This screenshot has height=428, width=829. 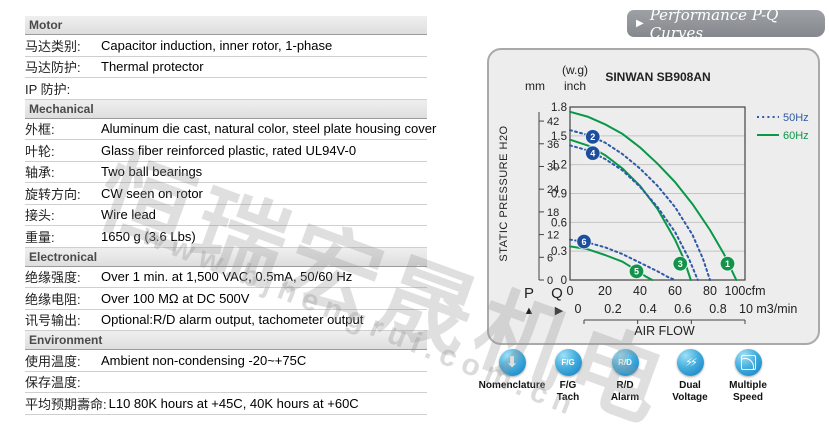 I want to click on spec-row-label: 平均预期壽命:, so click(x=66, y=404).